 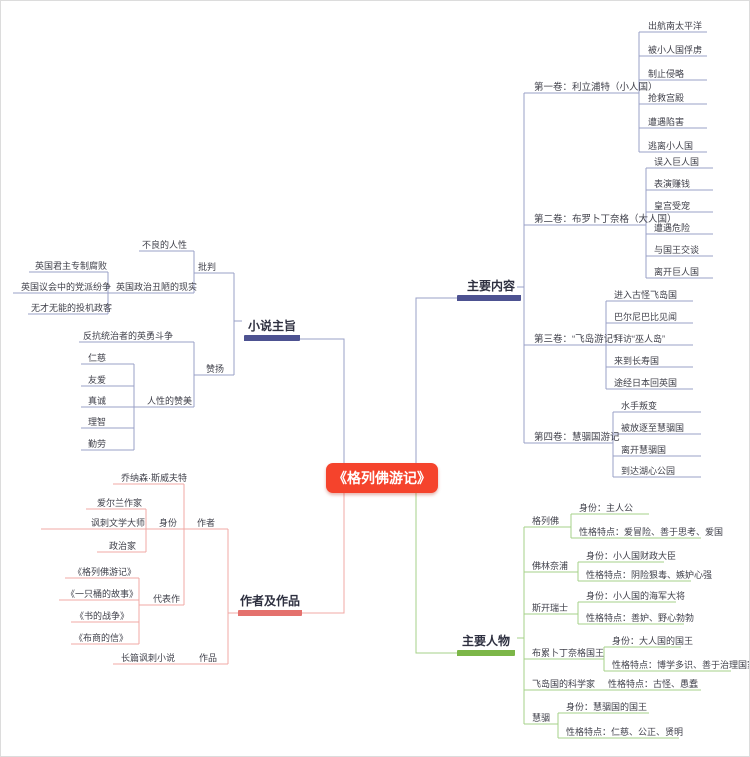 What do you see at coordinates (596, 87) in the screenshot?
I see `node-volume-1: 第一卷：利立浦特（小人国）` at bounding box center [596, 87].